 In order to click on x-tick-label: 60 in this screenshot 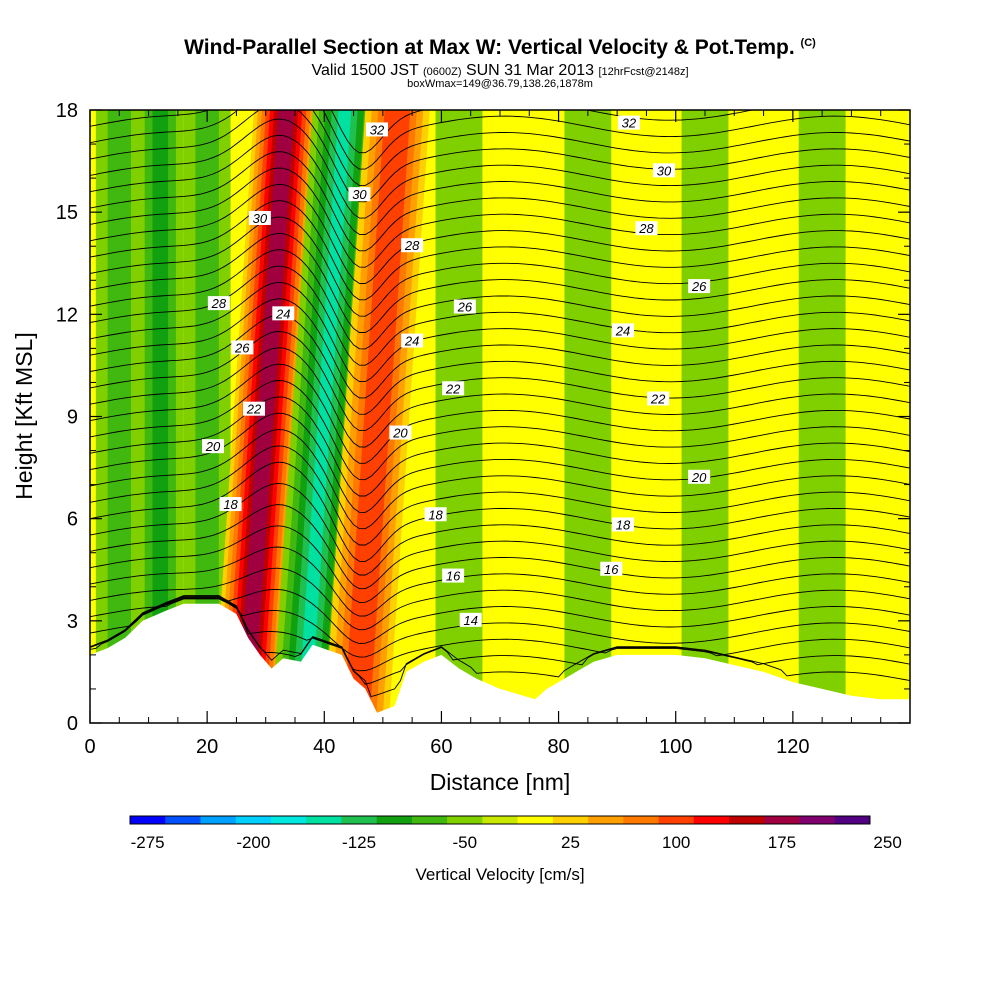, I will do `click(441, 747)`.